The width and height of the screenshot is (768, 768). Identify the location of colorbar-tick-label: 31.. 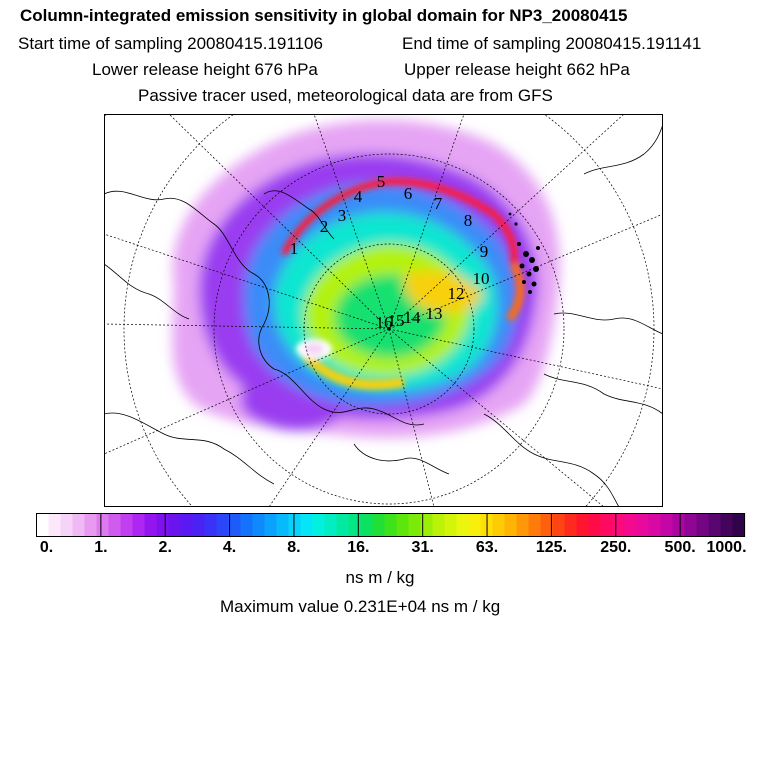
(422, 547).